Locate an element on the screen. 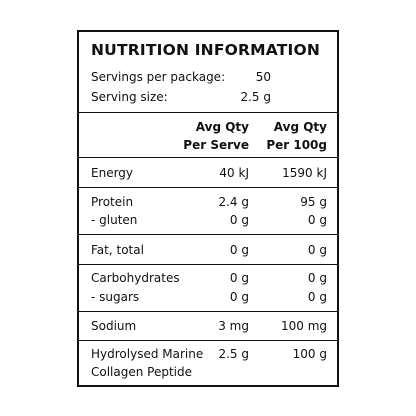 This screenshot has width=416, height=416. row-label: Energy is located at coordinates (112, 173).